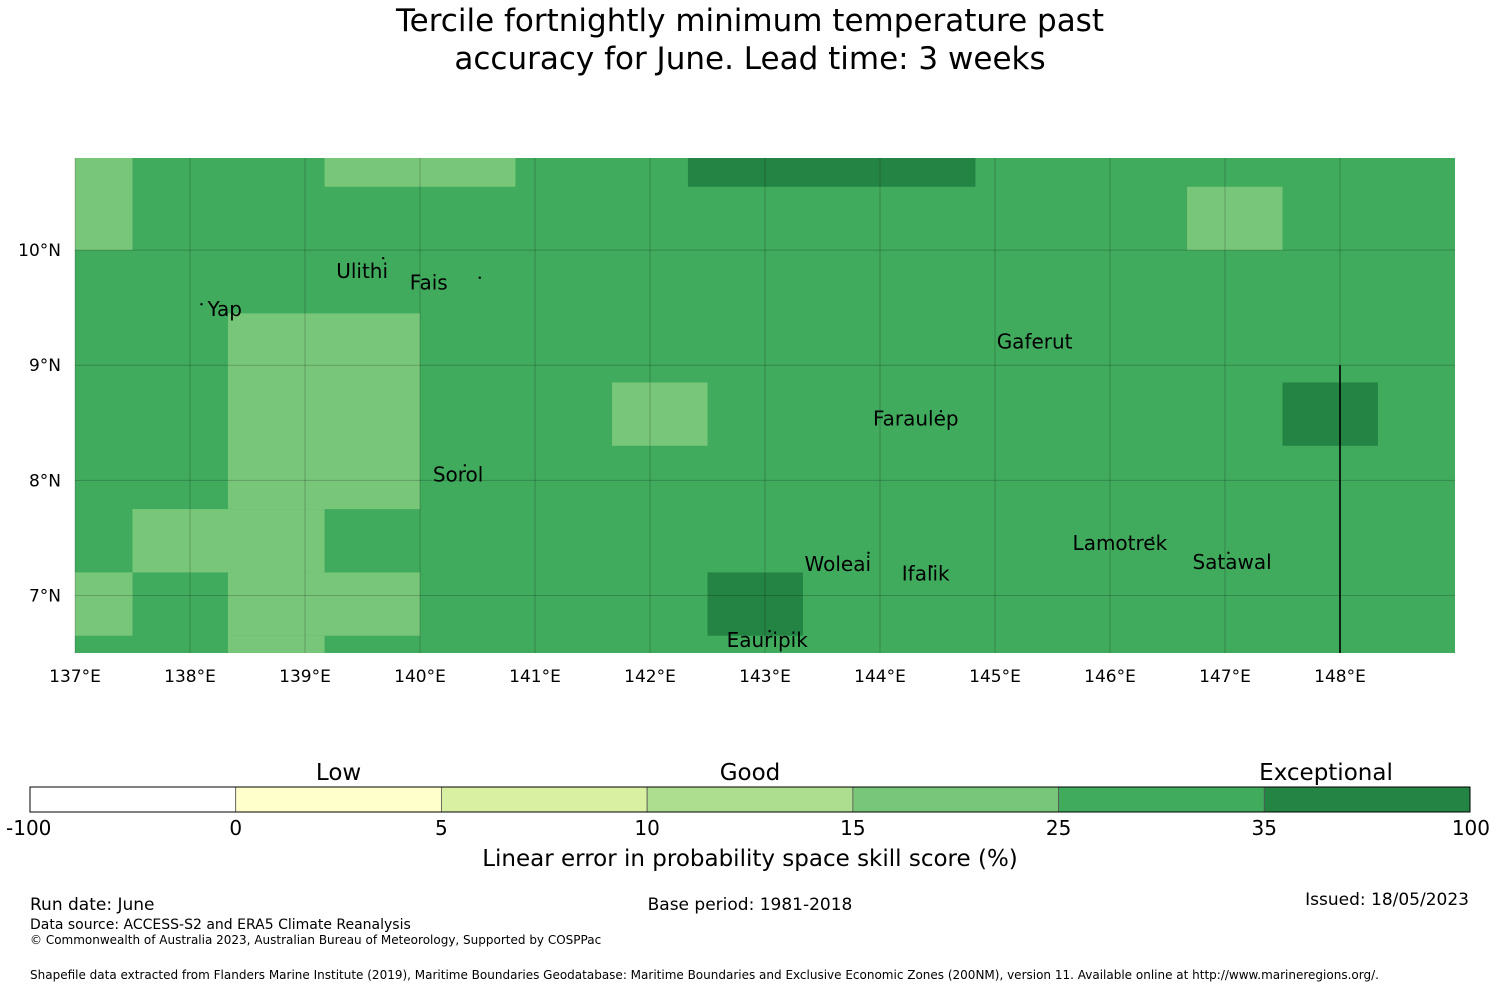 The height and width of the screenshot is (990, 1500). Describe the element at coordinates (224, 309) in the screenshot. I see `island-label-2: Yap` at that location.